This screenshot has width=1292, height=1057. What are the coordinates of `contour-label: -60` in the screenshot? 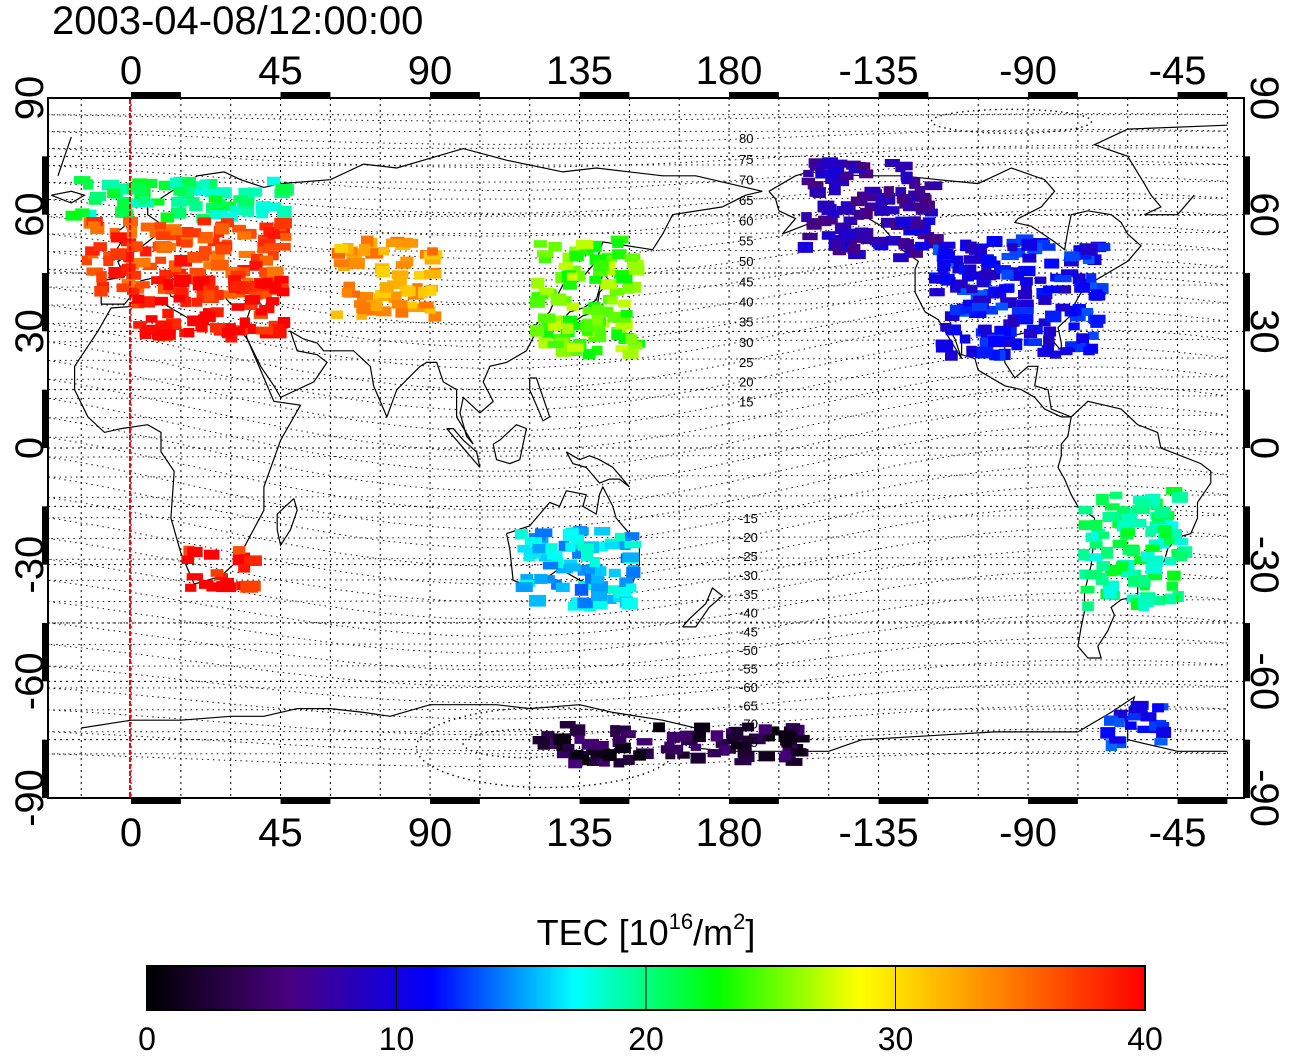 It's located at (748, 687).